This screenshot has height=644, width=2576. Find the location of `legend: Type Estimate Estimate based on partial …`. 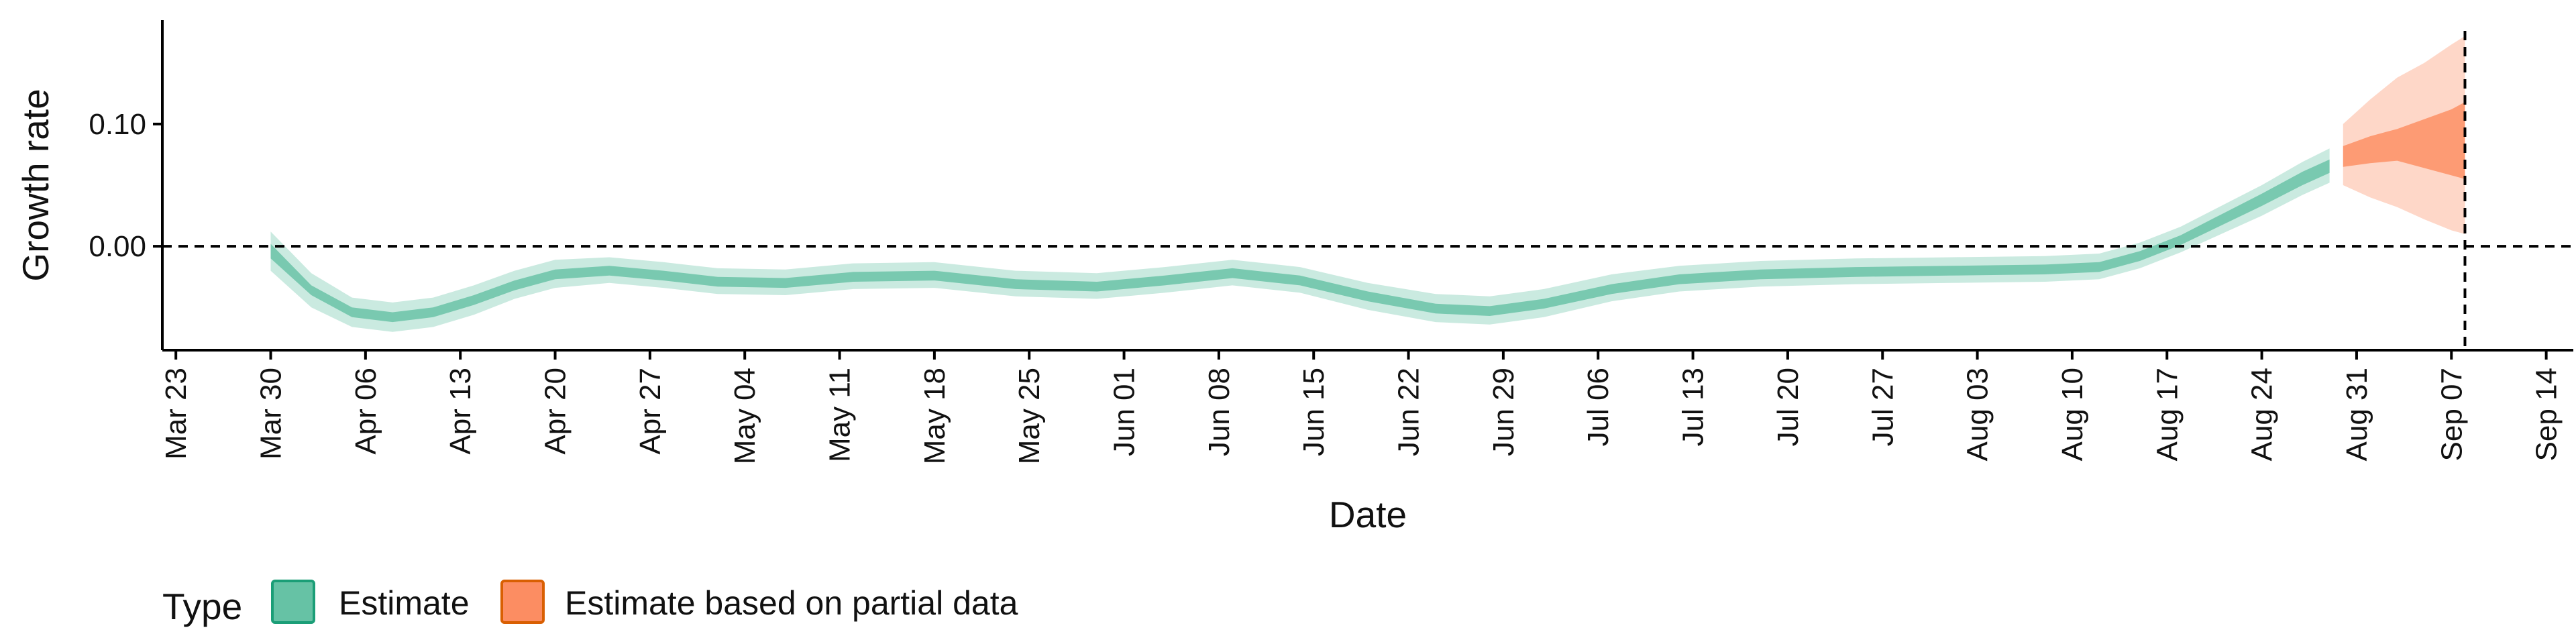

legend: Type Estimate Estimate based on partial … is located at coordinates (590, 603).